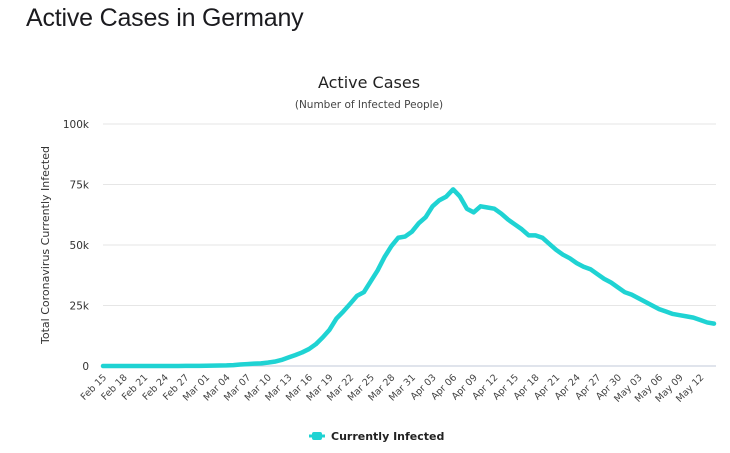 The image size is (730, 453). Describe the element at coordinates (165, 18) in the screenshot. I see `page-title: Active Cases in Germany` at that location.